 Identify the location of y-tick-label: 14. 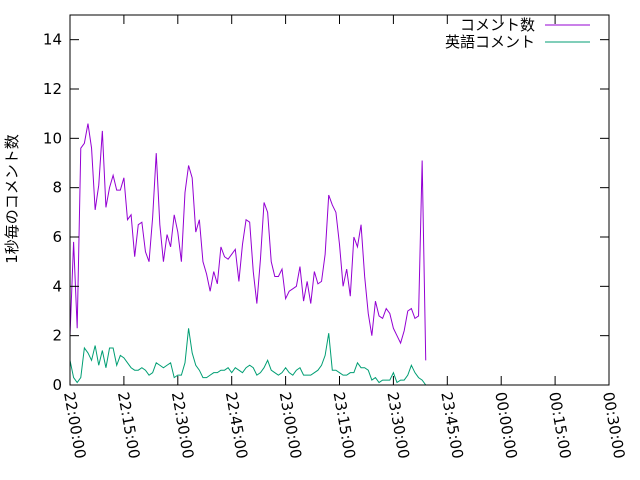
(52, 40).